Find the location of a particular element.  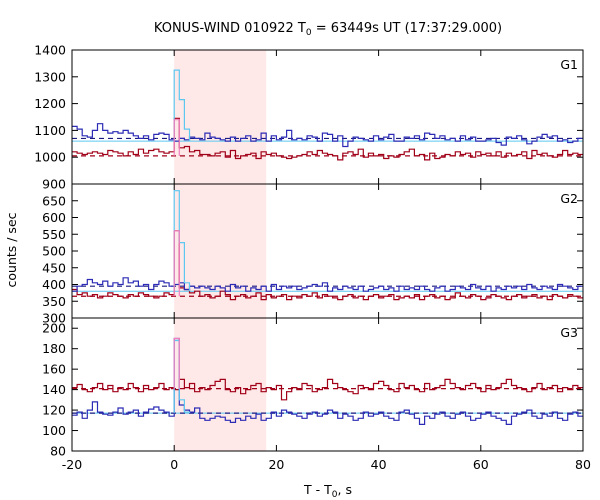

y-tick-label: 900 is located at coordinates (54, 184).